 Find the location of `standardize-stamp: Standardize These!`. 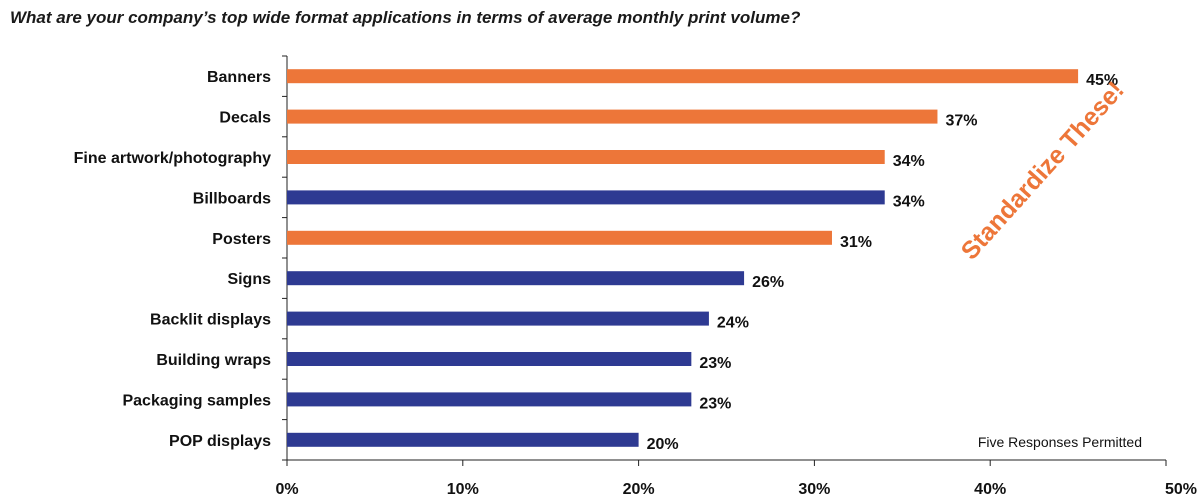

standardize-stamp: Standardize These! is located at coordinates (1043, 170).